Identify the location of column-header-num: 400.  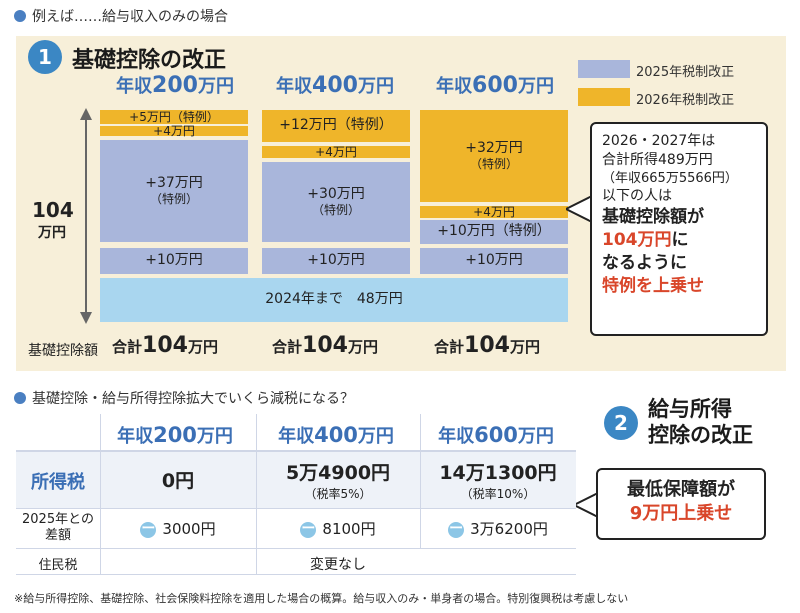
(335, 85).